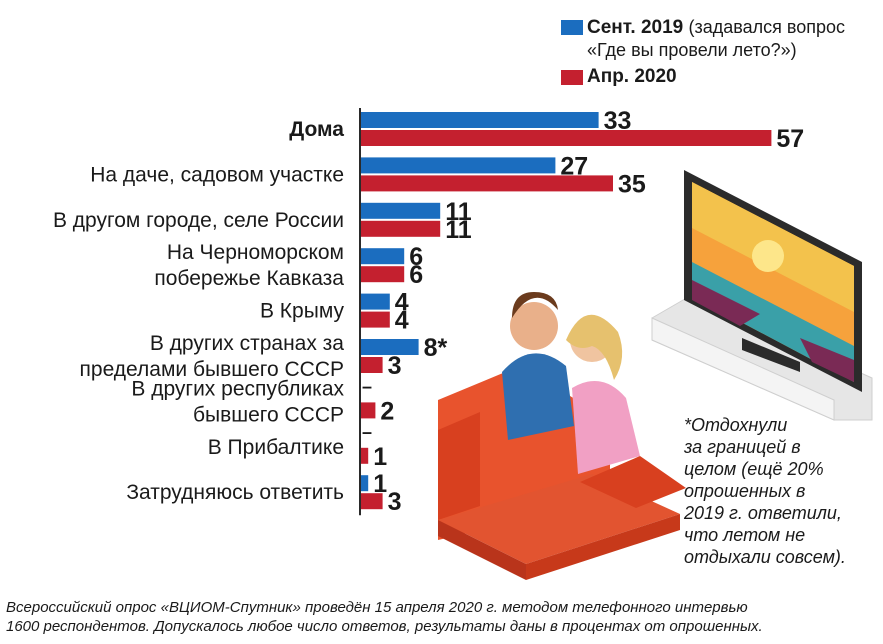 This screenshot has width=883, height=644. Describe the element at coordinates (268, 414) in the screenshot. I see `category-label: бывшего СССР` at that location.